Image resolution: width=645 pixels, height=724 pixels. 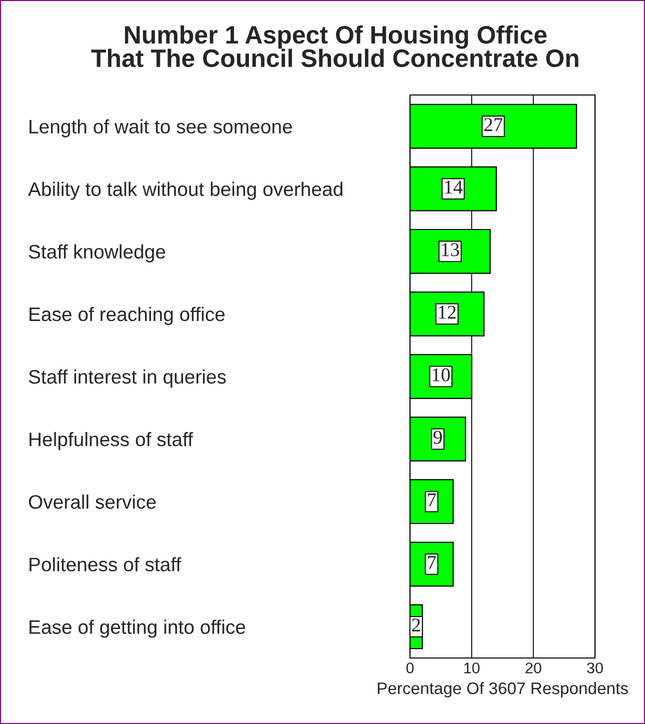 I want to click on y-tick-label: Length of wait to see someone, so click(x=161, y=128).